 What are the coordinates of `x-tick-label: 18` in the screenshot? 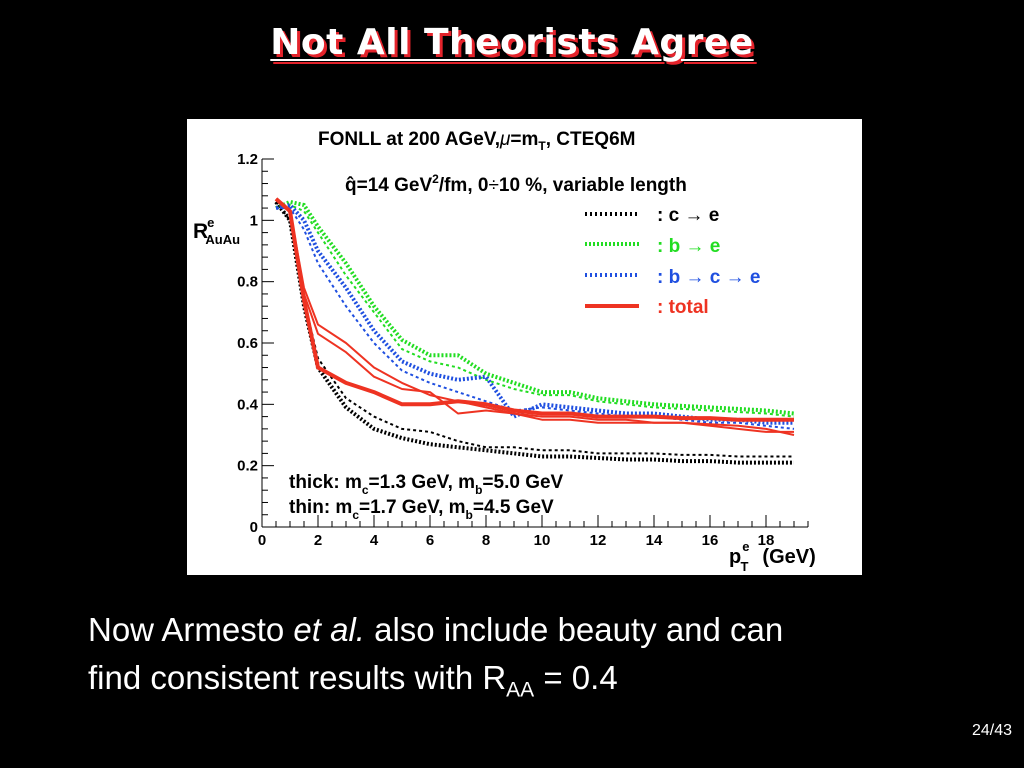 It's located at (766, 540).